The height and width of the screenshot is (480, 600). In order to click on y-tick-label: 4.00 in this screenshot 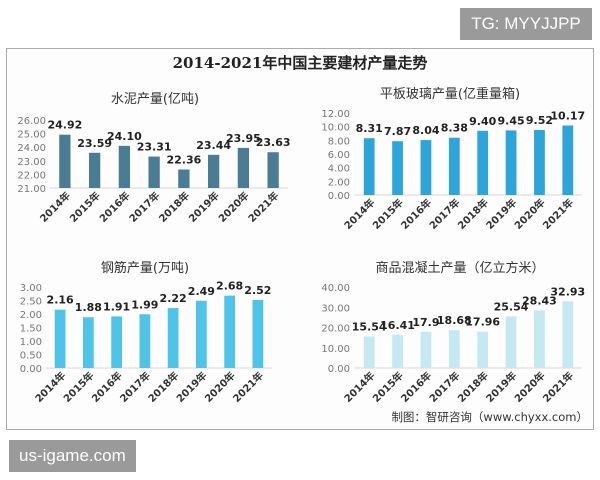, I will do `click(339, 169)`.